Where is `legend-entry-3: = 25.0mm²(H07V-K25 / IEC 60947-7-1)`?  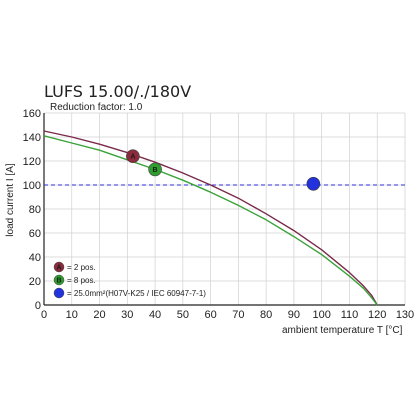 legend-entry-3: = 25.0mm²(H07V-K25 / IEC 60947-7-1) is located at coordinates (136, 293).